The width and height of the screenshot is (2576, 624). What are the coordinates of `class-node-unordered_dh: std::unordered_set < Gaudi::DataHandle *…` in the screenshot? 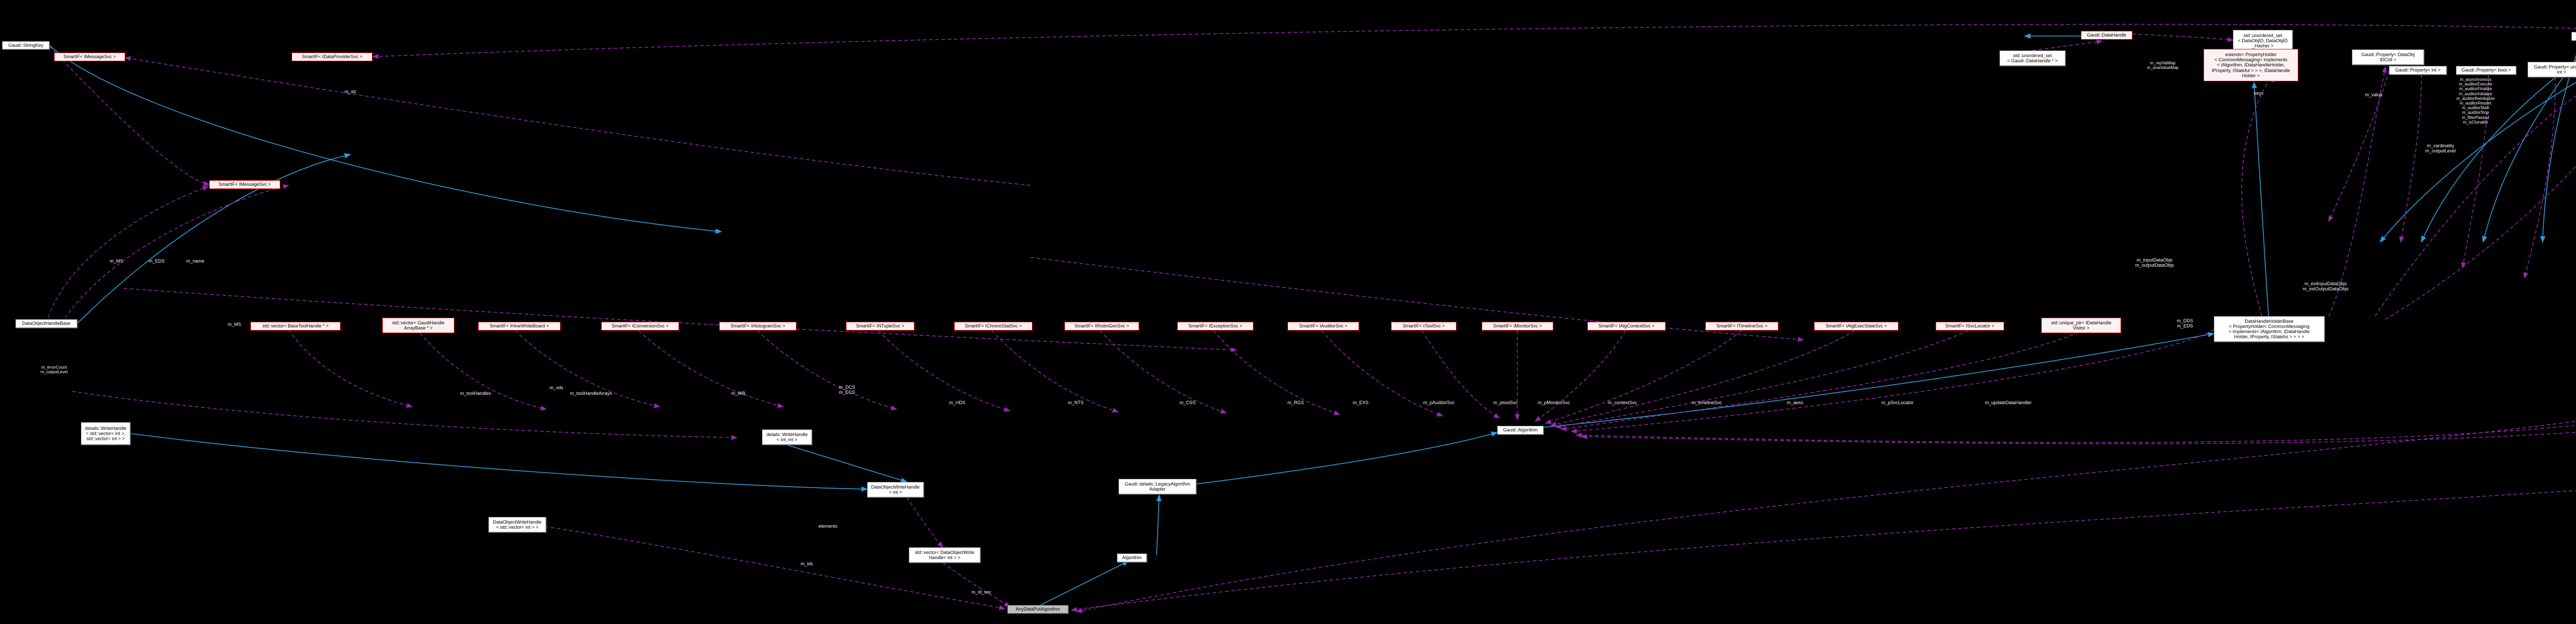 It's located at (2032, 58).